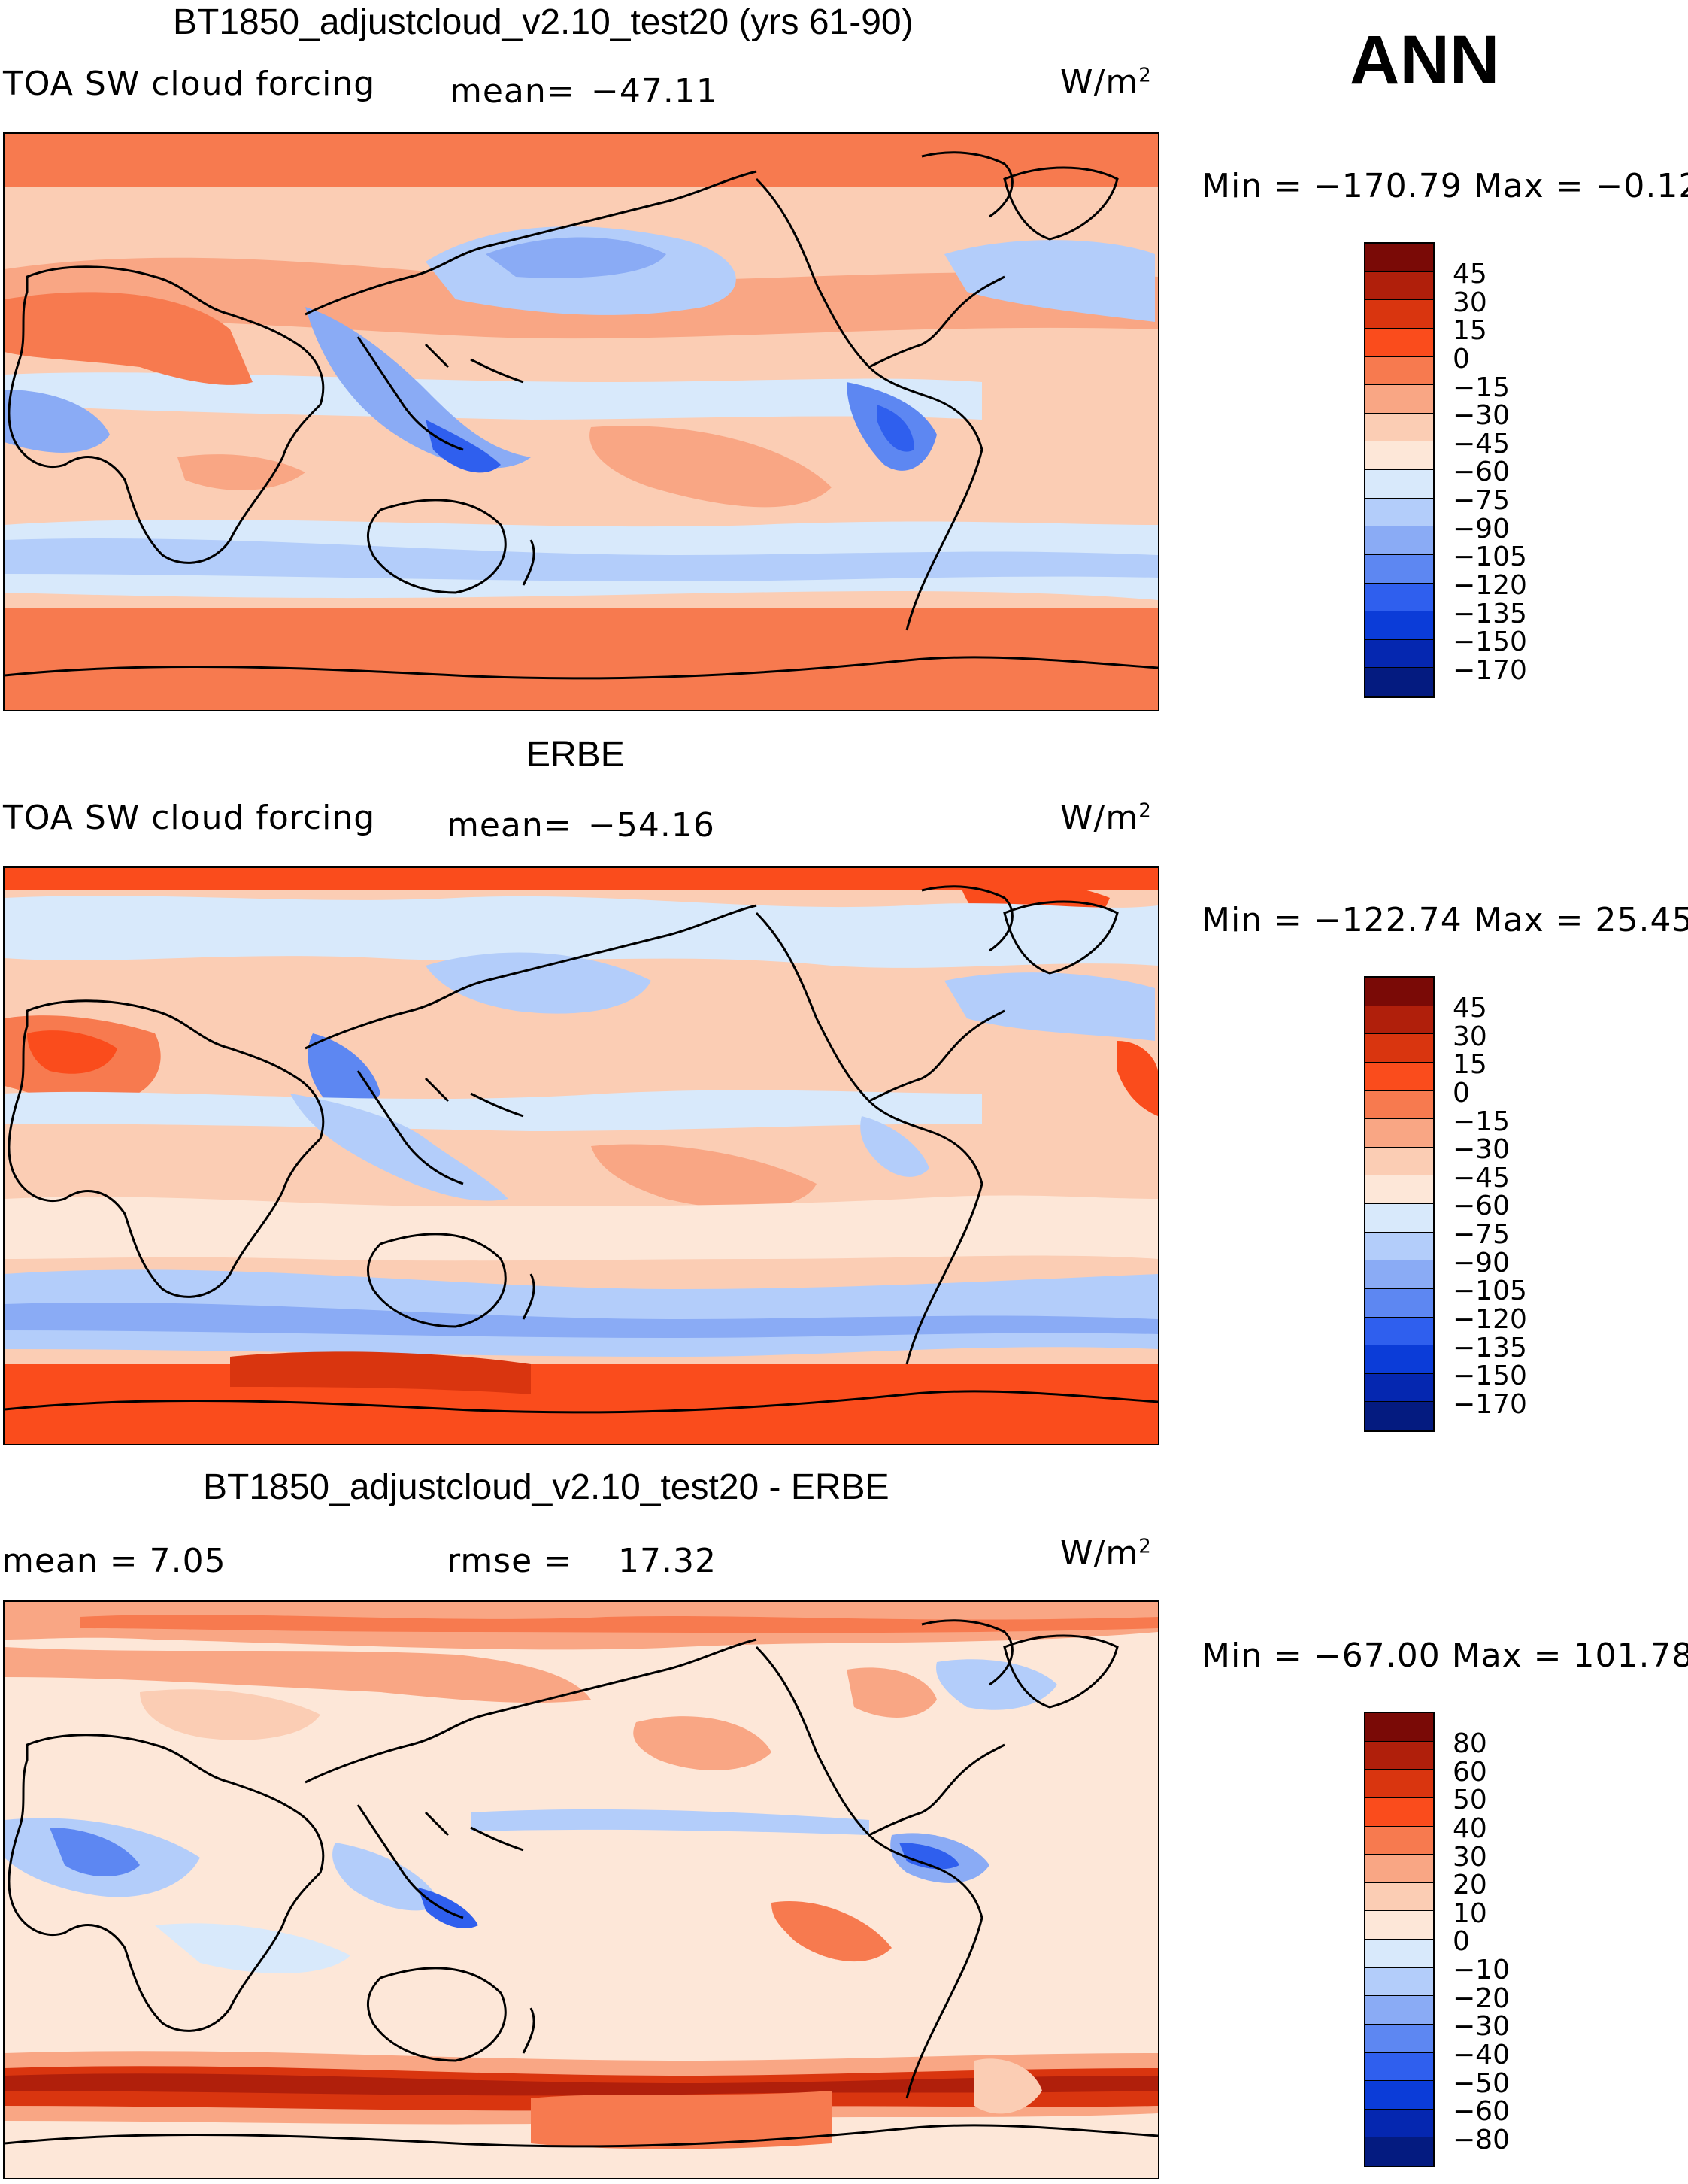 The image size is (1688, 2184). I want to click on colorbar-level-label: −10, so click(1481, 1970).